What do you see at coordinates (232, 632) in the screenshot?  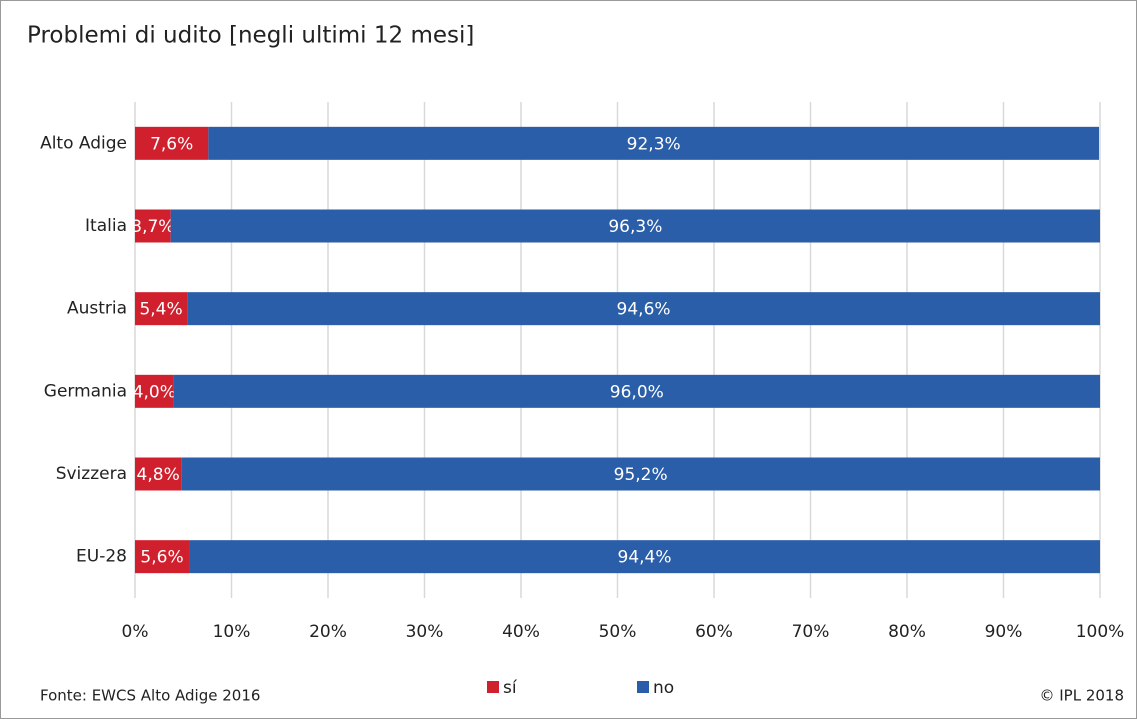 I see `x-tick-label: 10%` at bounding box center [232, 632].